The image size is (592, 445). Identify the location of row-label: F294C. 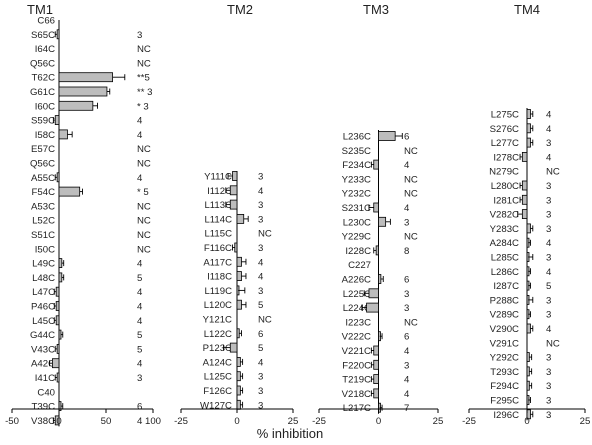
(504, 386).